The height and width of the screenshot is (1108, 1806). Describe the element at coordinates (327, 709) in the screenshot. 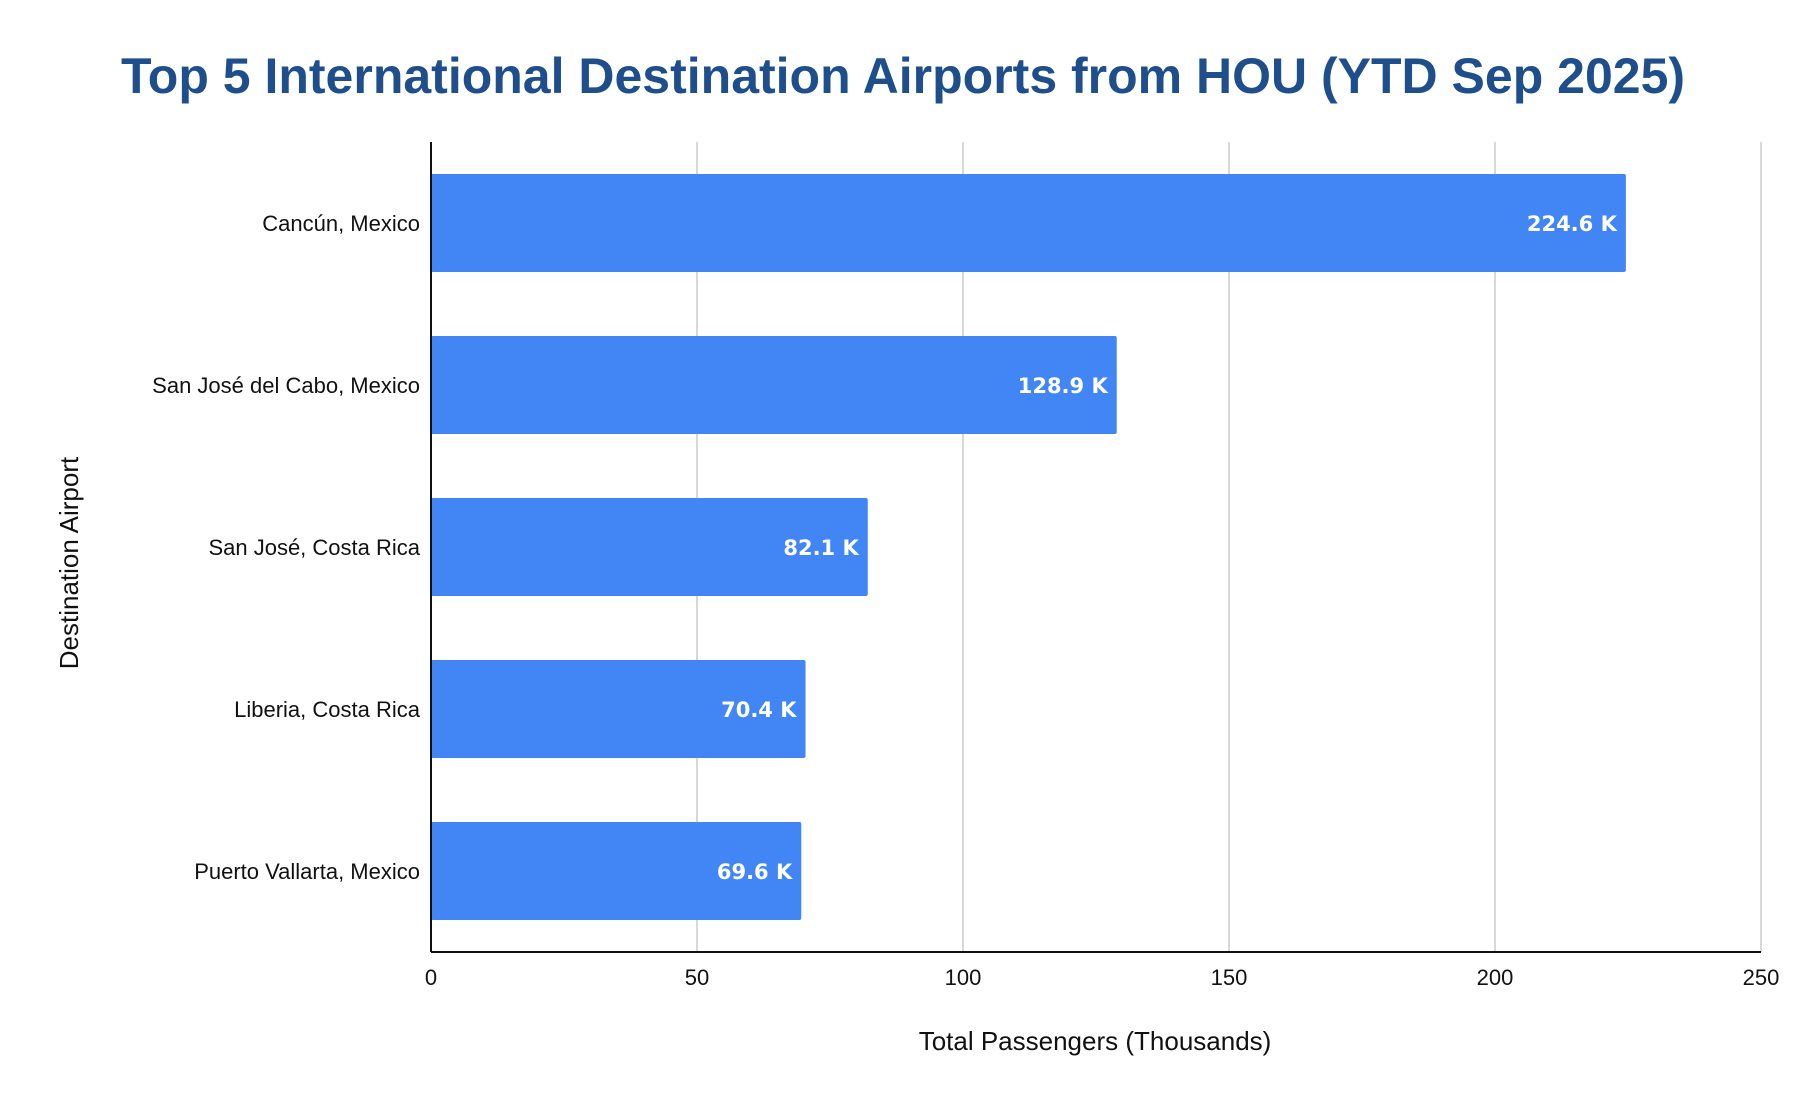

I see `category-label-3: Liberia, Costa Rica` at that location.